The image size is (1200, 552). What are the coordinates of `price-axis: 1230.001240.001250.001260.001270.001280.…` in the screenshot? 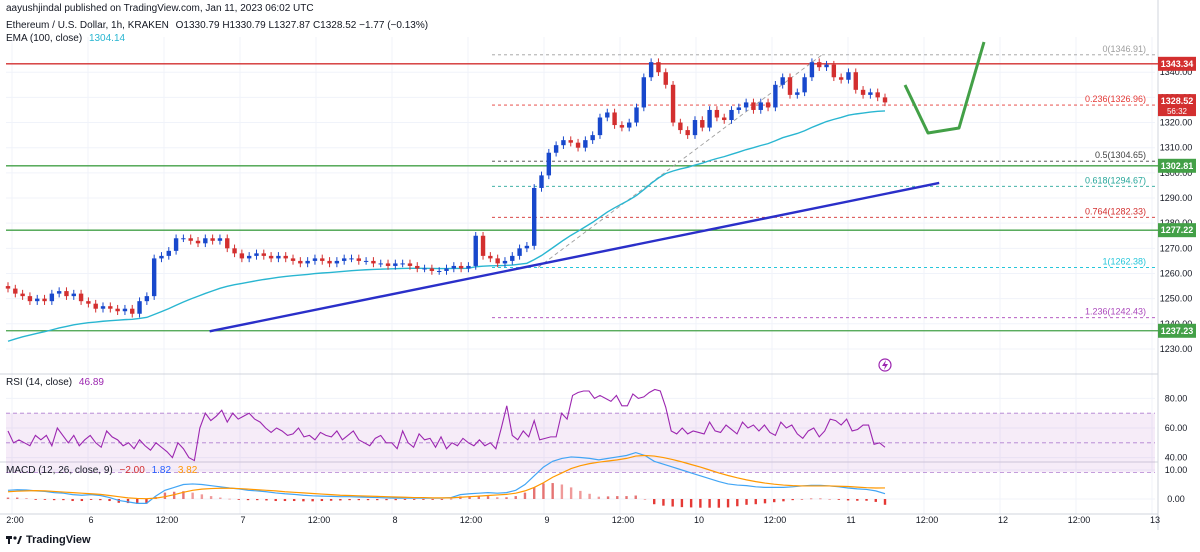 It's located at (1177, 280).